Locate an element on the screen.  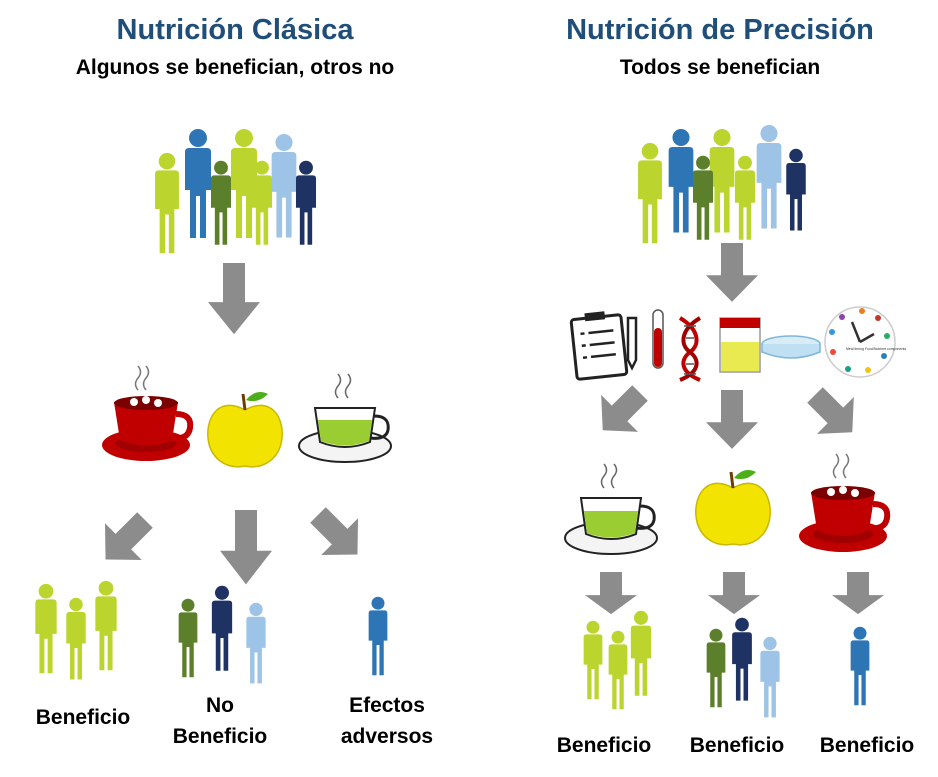
right-apple-icon is located at coordinates (733, 508).